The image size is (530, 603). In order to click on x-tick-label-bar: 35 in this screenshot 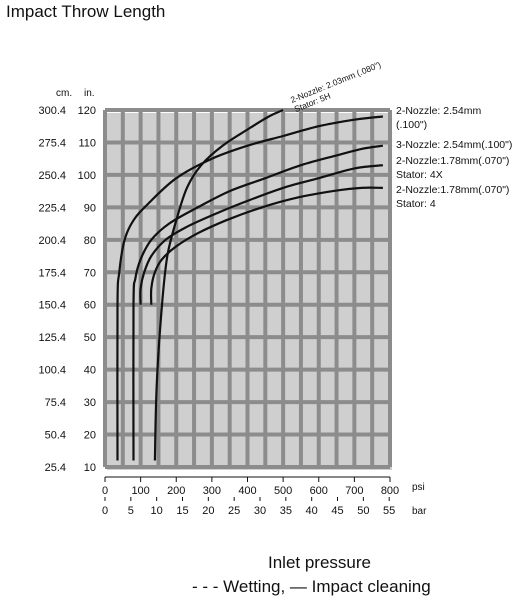, I will do `click(286, 511)`.